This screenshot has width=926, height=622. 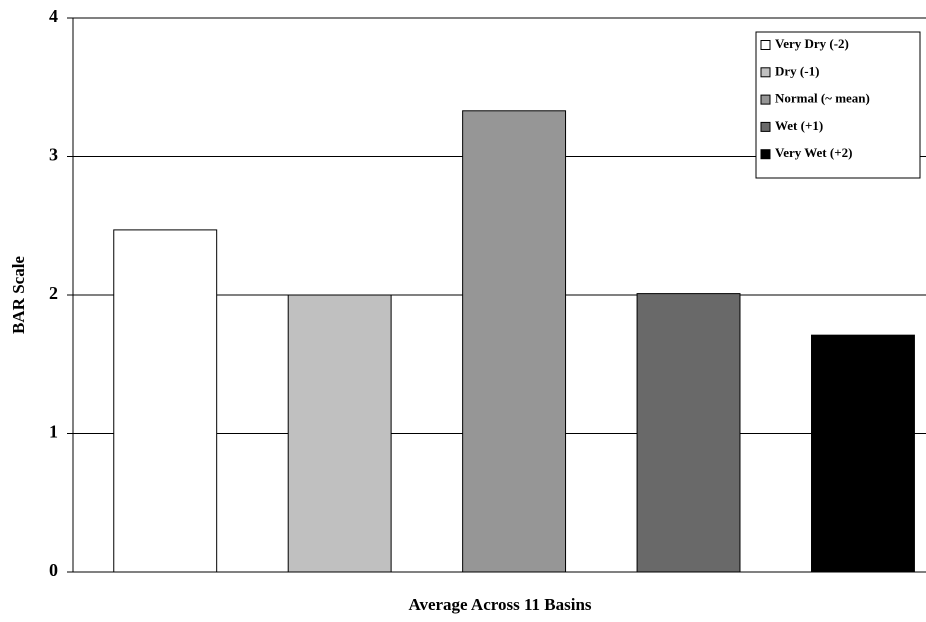 What do you see at coordinates (53, 293) in the screenshot?
I see `y-tick-label: 2` at bounding box center [53, 293].